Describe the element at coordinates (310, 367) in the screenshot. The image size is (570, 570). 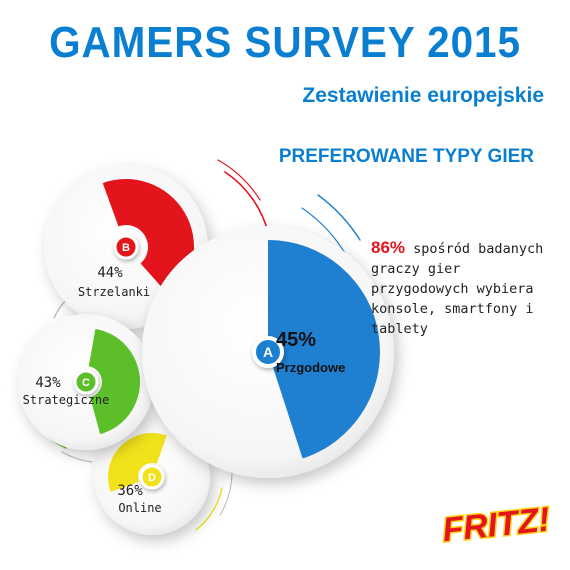
I see `category-label-a: Przgodowe` at that location.